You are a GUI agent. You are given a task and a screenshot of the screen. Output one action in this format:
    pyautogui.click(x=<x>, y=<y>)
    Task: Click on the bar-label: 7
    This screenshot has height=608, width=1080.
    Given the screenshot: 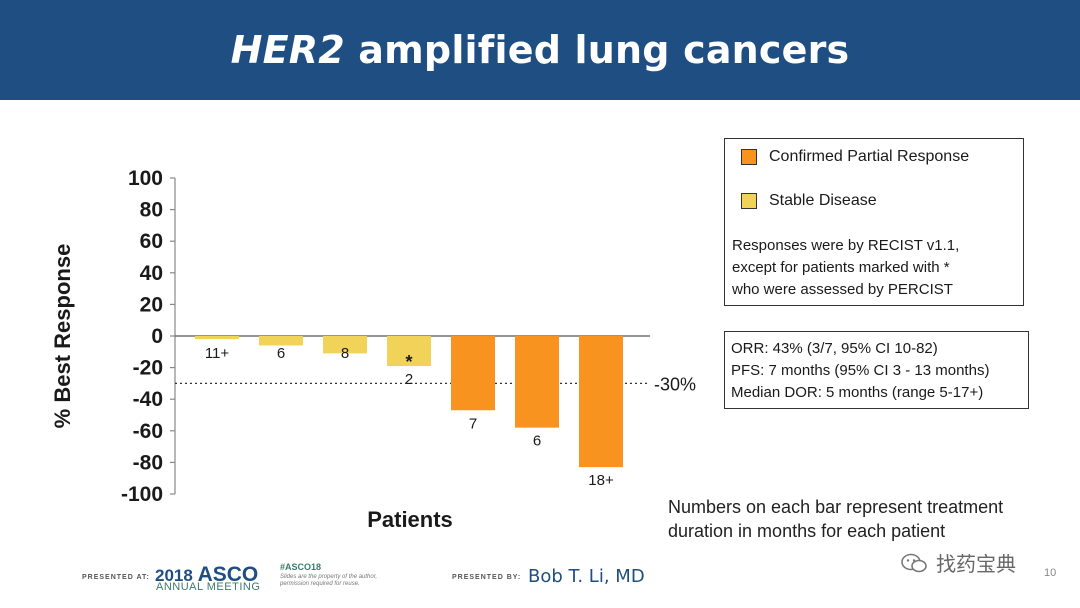 What is the action you would take?
    pyautogui.click(x=473, y=423)
    